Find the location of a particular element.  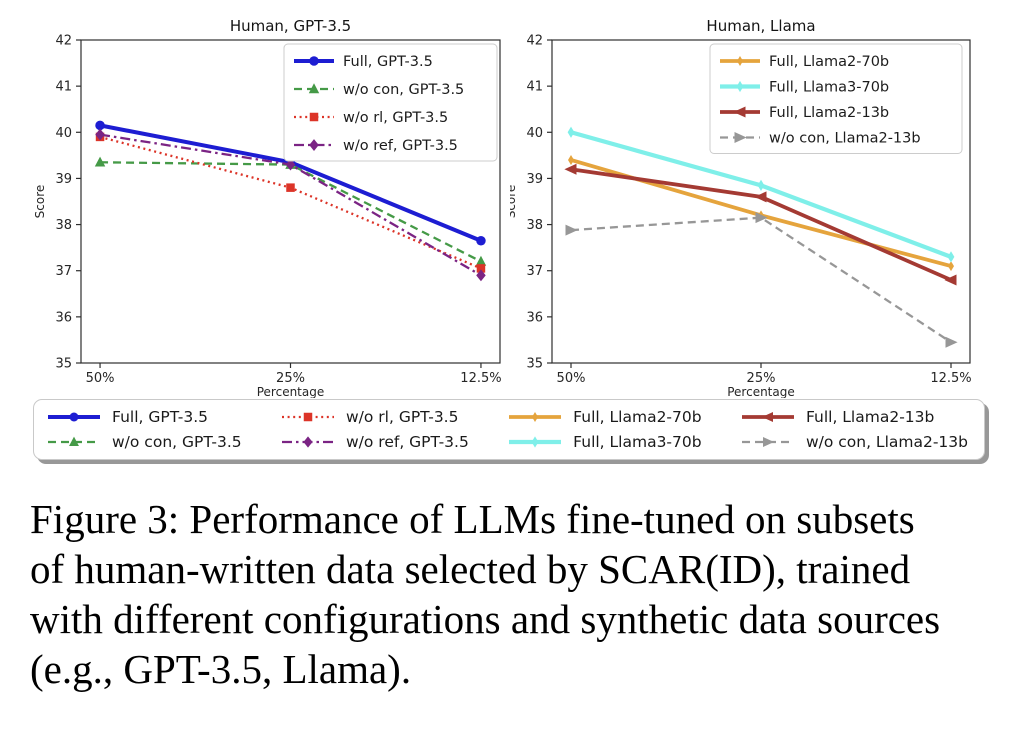

legend-entry: w/o rl, GPT-3.5 is located at coordinates (374, 417).